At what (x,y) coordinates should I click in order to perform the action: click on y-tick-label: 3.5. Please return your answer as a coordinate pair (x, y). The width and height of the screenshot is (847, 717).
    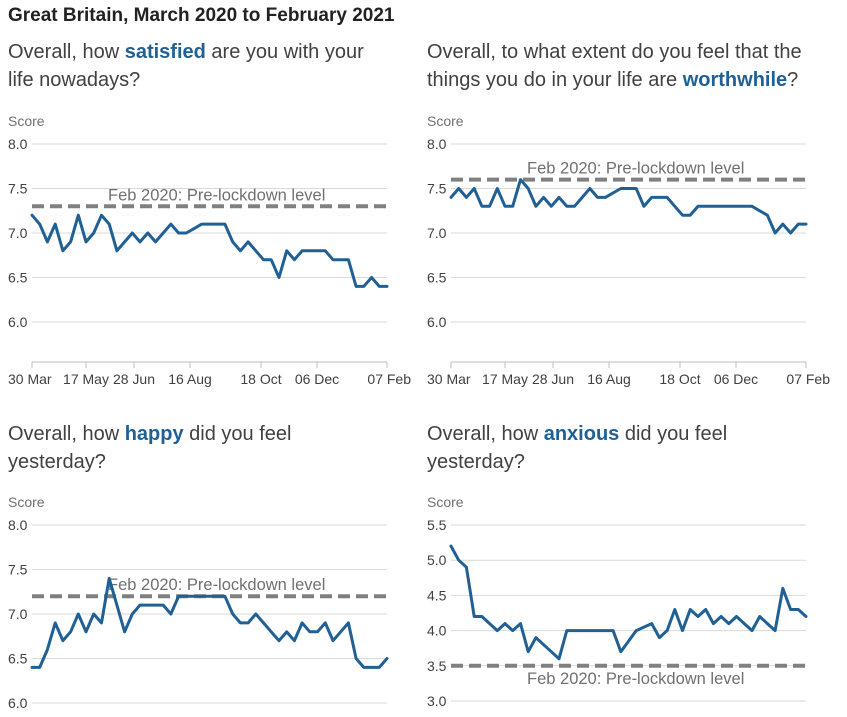
    Looking at the image, I should click on (437, 666).